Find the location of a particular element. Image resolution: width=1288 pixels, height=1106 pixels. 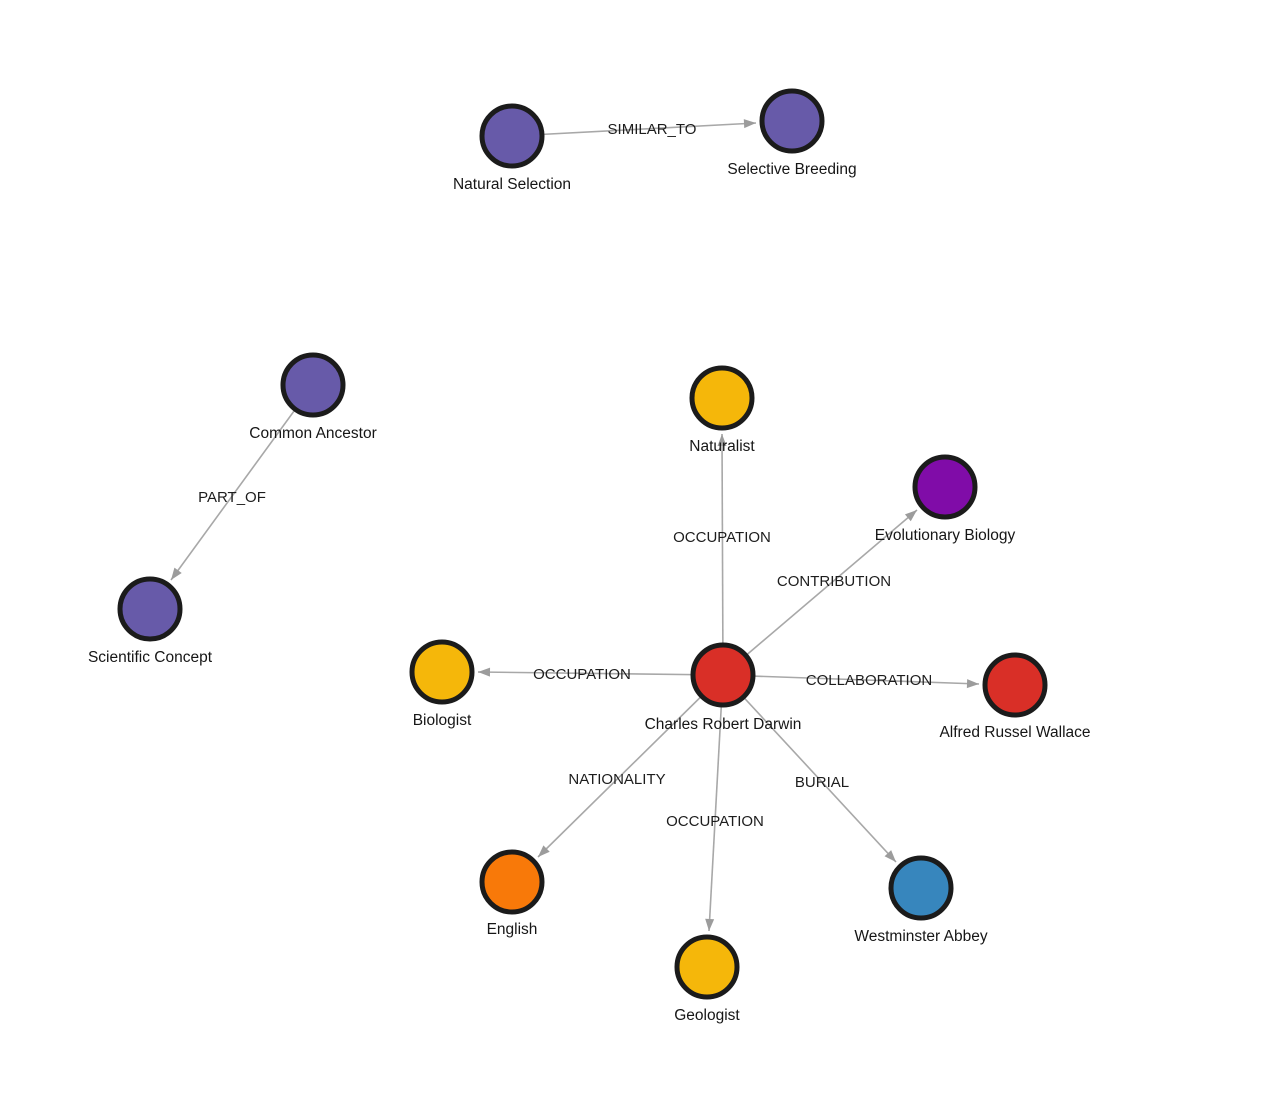

node-common-ancestor: Common Ancestor is located at coordinates (313, 397).